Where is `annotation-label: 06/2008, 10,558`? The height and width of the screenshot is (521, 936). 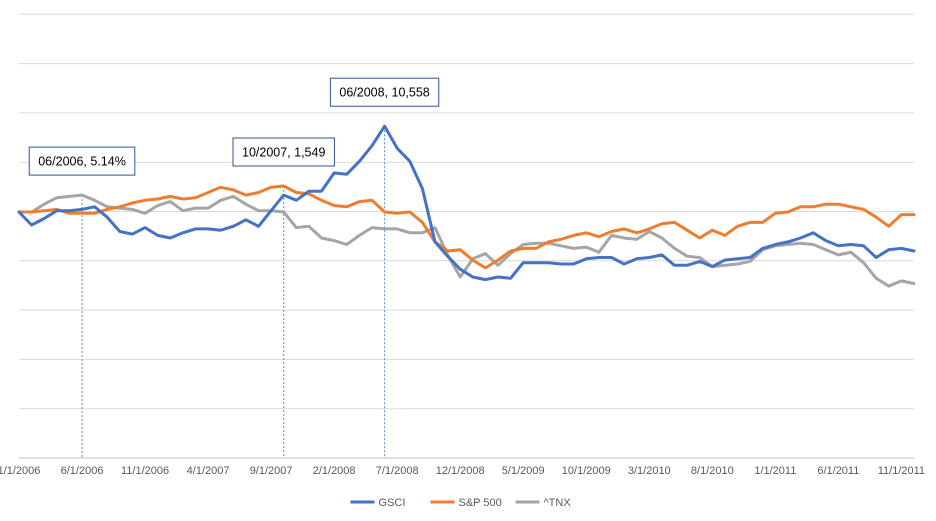 annotation-label: 06/2008, 10,558 is located at coordinates (384, 93).